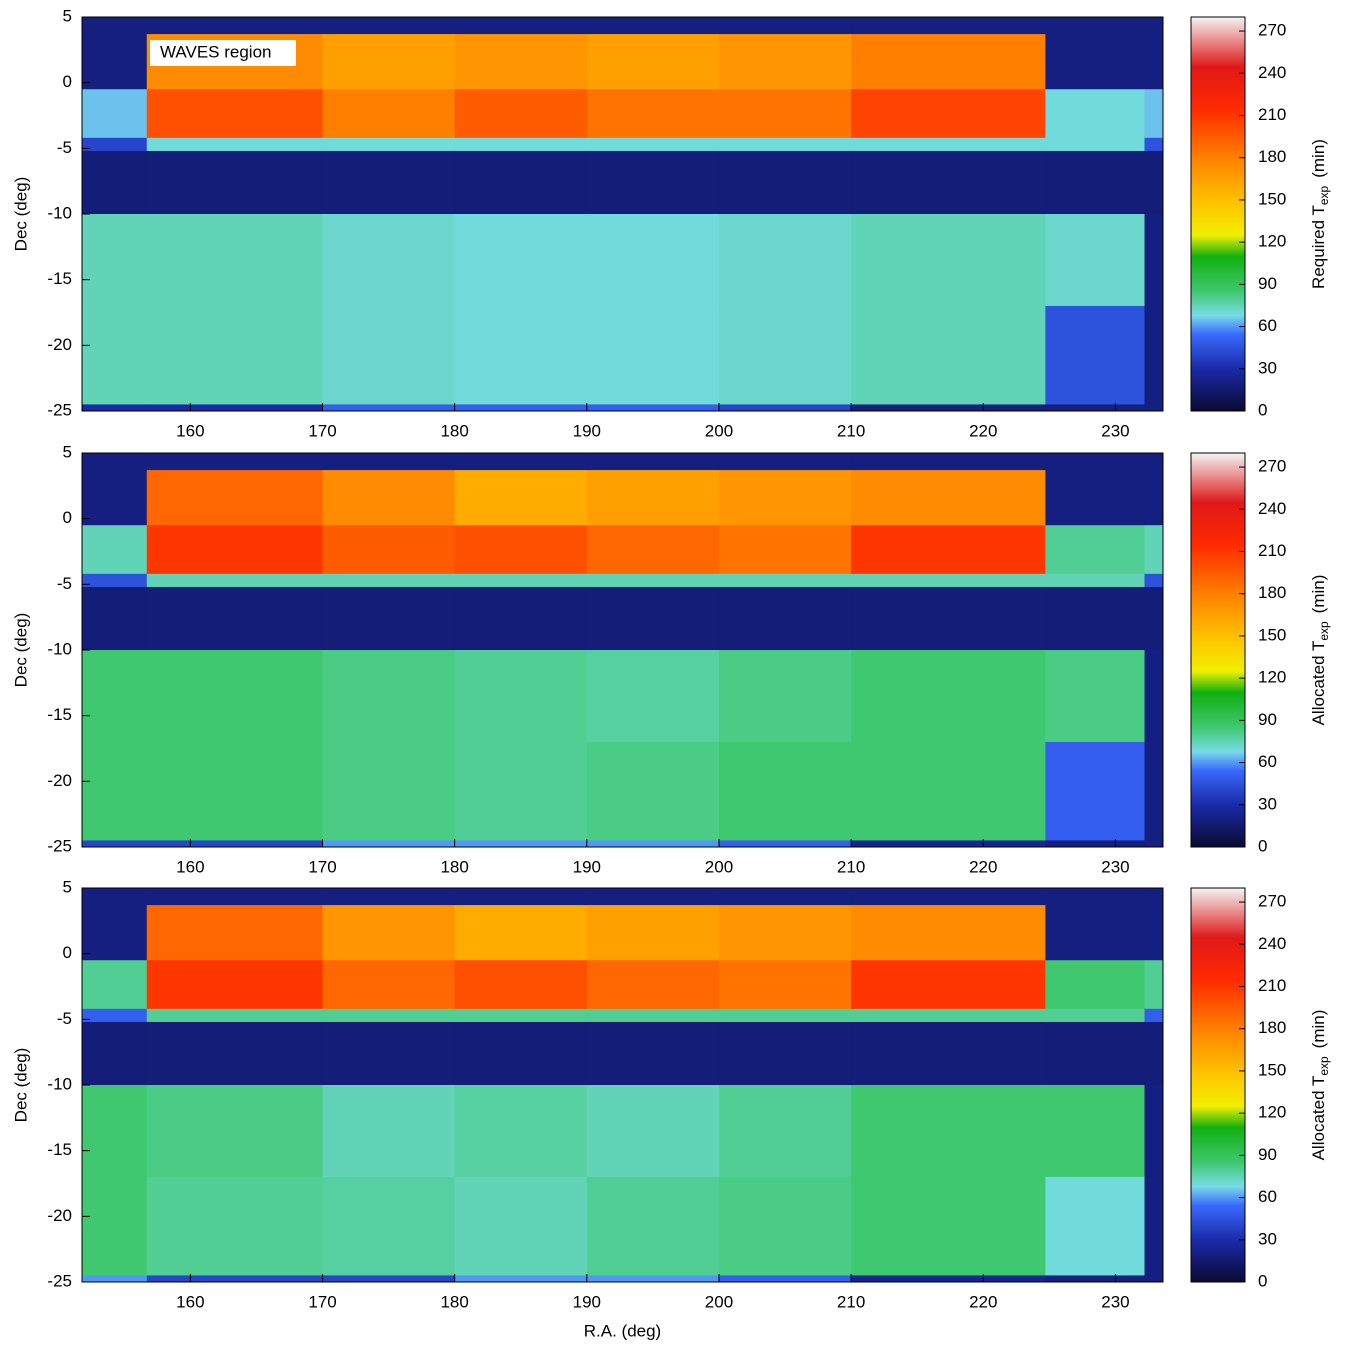 This screenshot has height=1348, width=1345. Describe the element at coordinates (1262, 845) in the screenshot. I see `colorbar-tick-label: 0` at that location.